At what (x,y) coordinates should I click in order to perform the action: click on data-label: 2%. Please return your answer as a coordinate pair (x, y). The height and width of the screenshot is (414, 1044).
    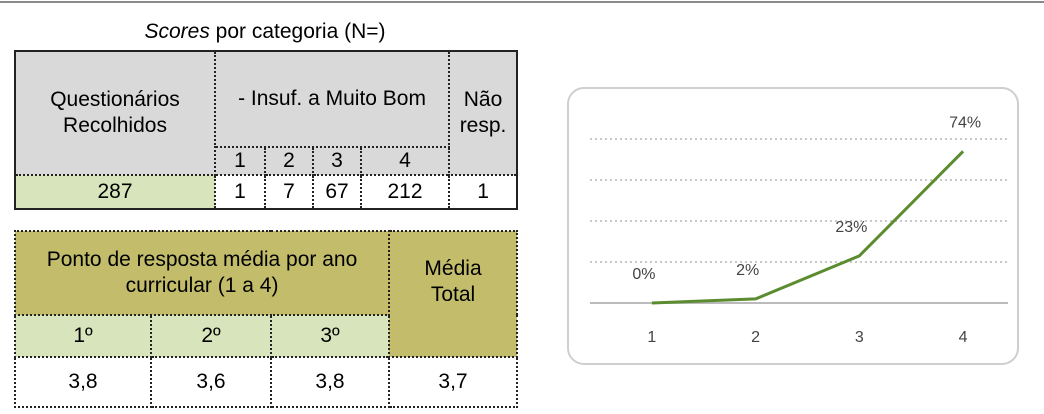
    Looking at the image, I should click on (747, 270).